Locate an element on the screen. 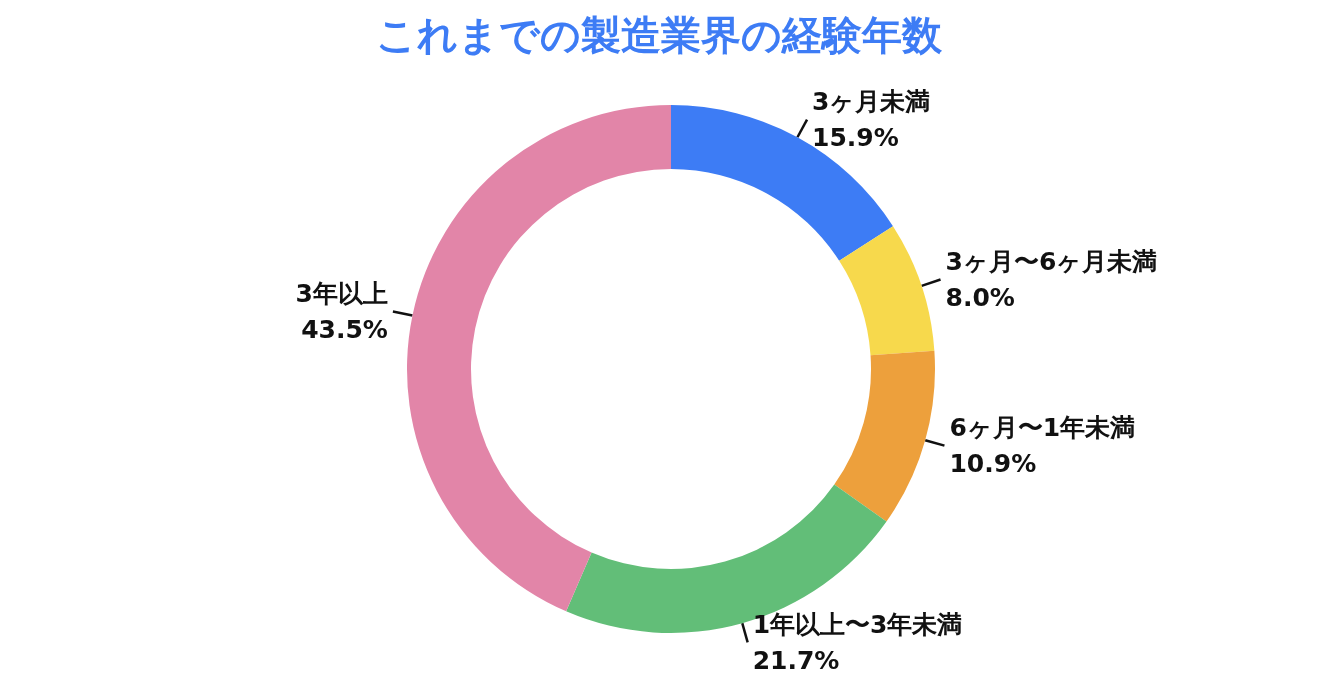 Image resolution: width=1318 pixels, height=682 pixels. slice-label: 6ヶ月〜1年未満 is located at coordinates (1042, 428).